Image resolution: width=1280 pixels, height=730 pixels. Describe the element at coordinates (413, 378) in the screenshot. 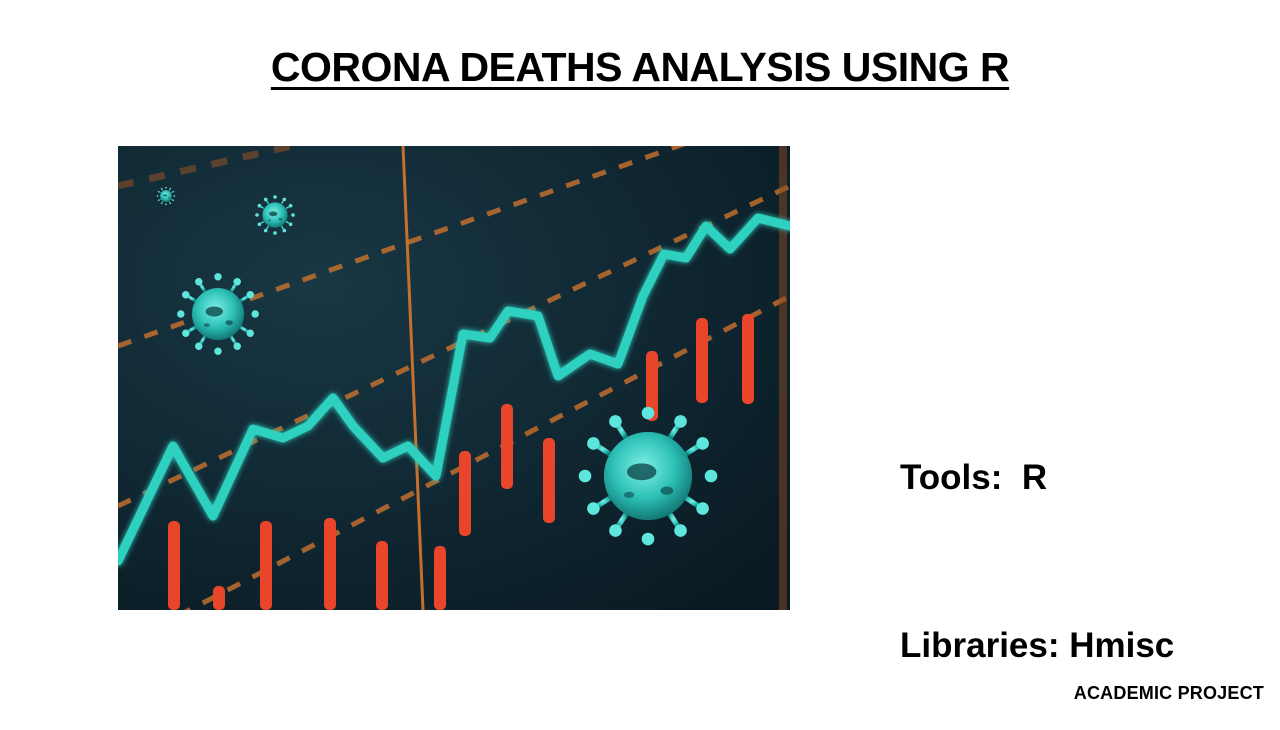

I see `vertical-marker` at that location.